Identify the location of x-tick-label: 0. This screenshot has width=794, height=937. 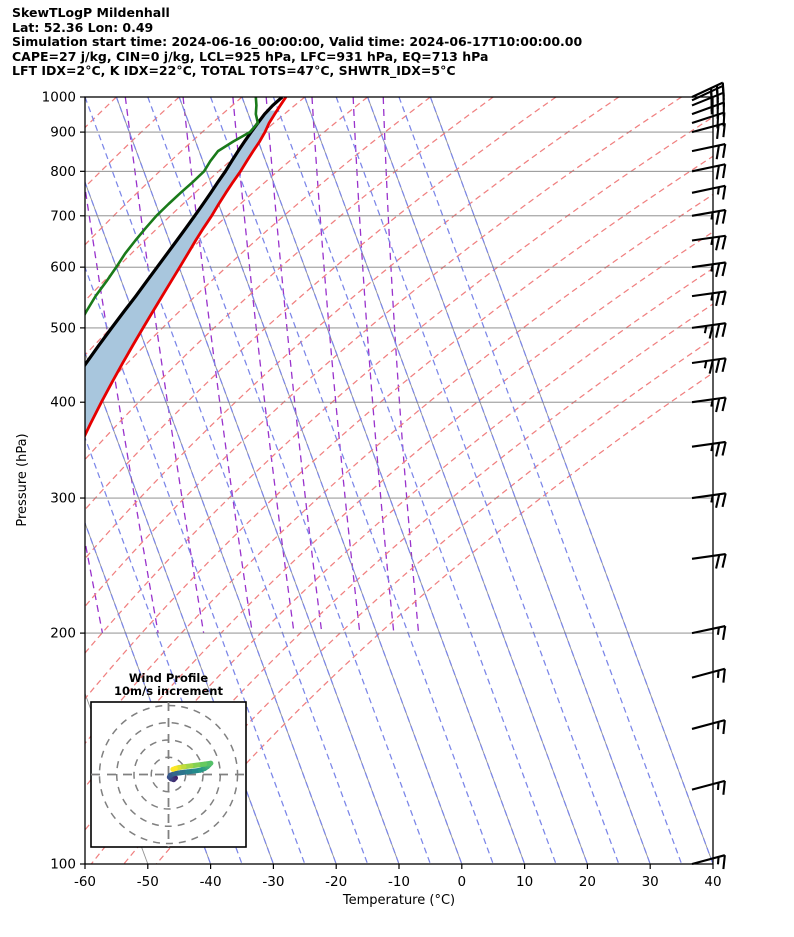
(462, 882).